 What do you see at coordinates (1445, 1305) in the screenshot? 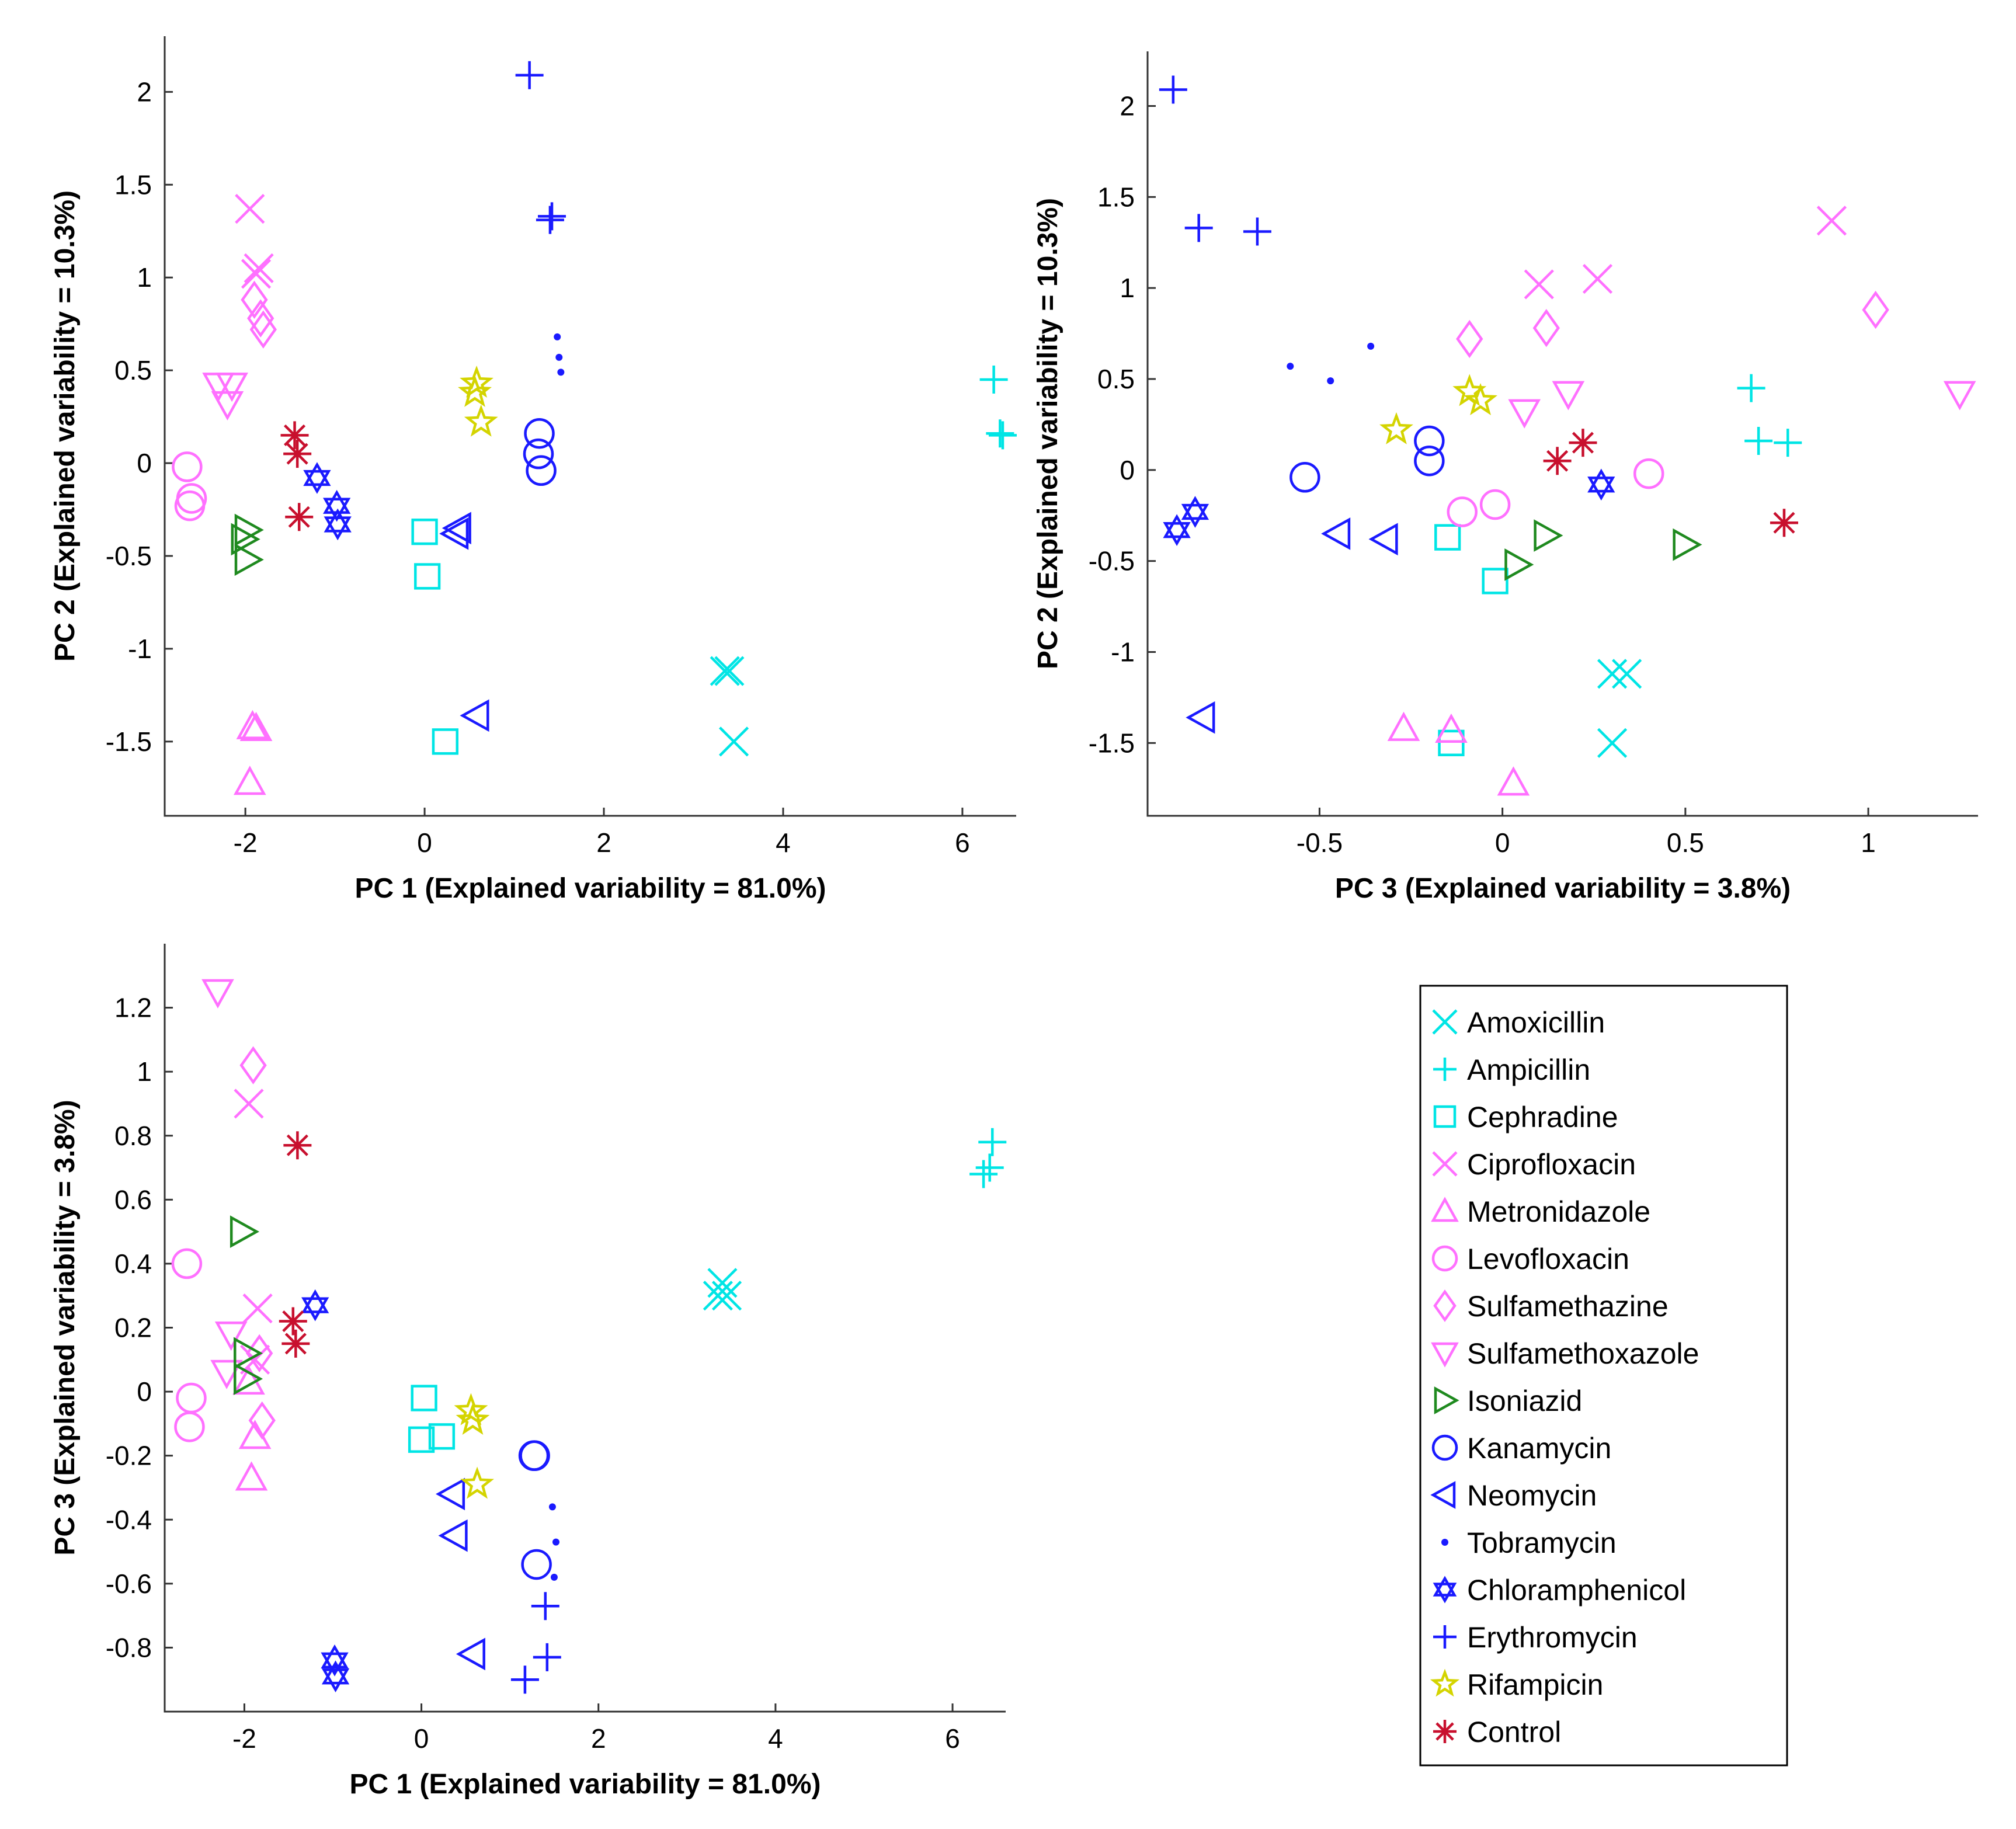
I see `diamond-icon` at bounding box center [1445, 1305].